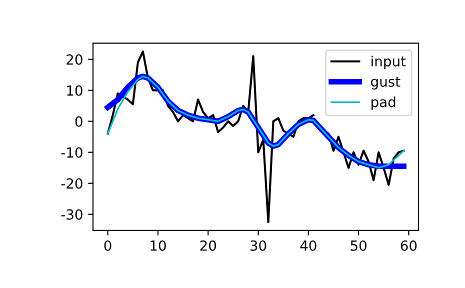 Image resolution: width=465 pixels, height=288 pixels. What do you see at coordinates (71, 152) in the screenshot?
I see `y-tick-label: -10` at bounding box center [71, 152].